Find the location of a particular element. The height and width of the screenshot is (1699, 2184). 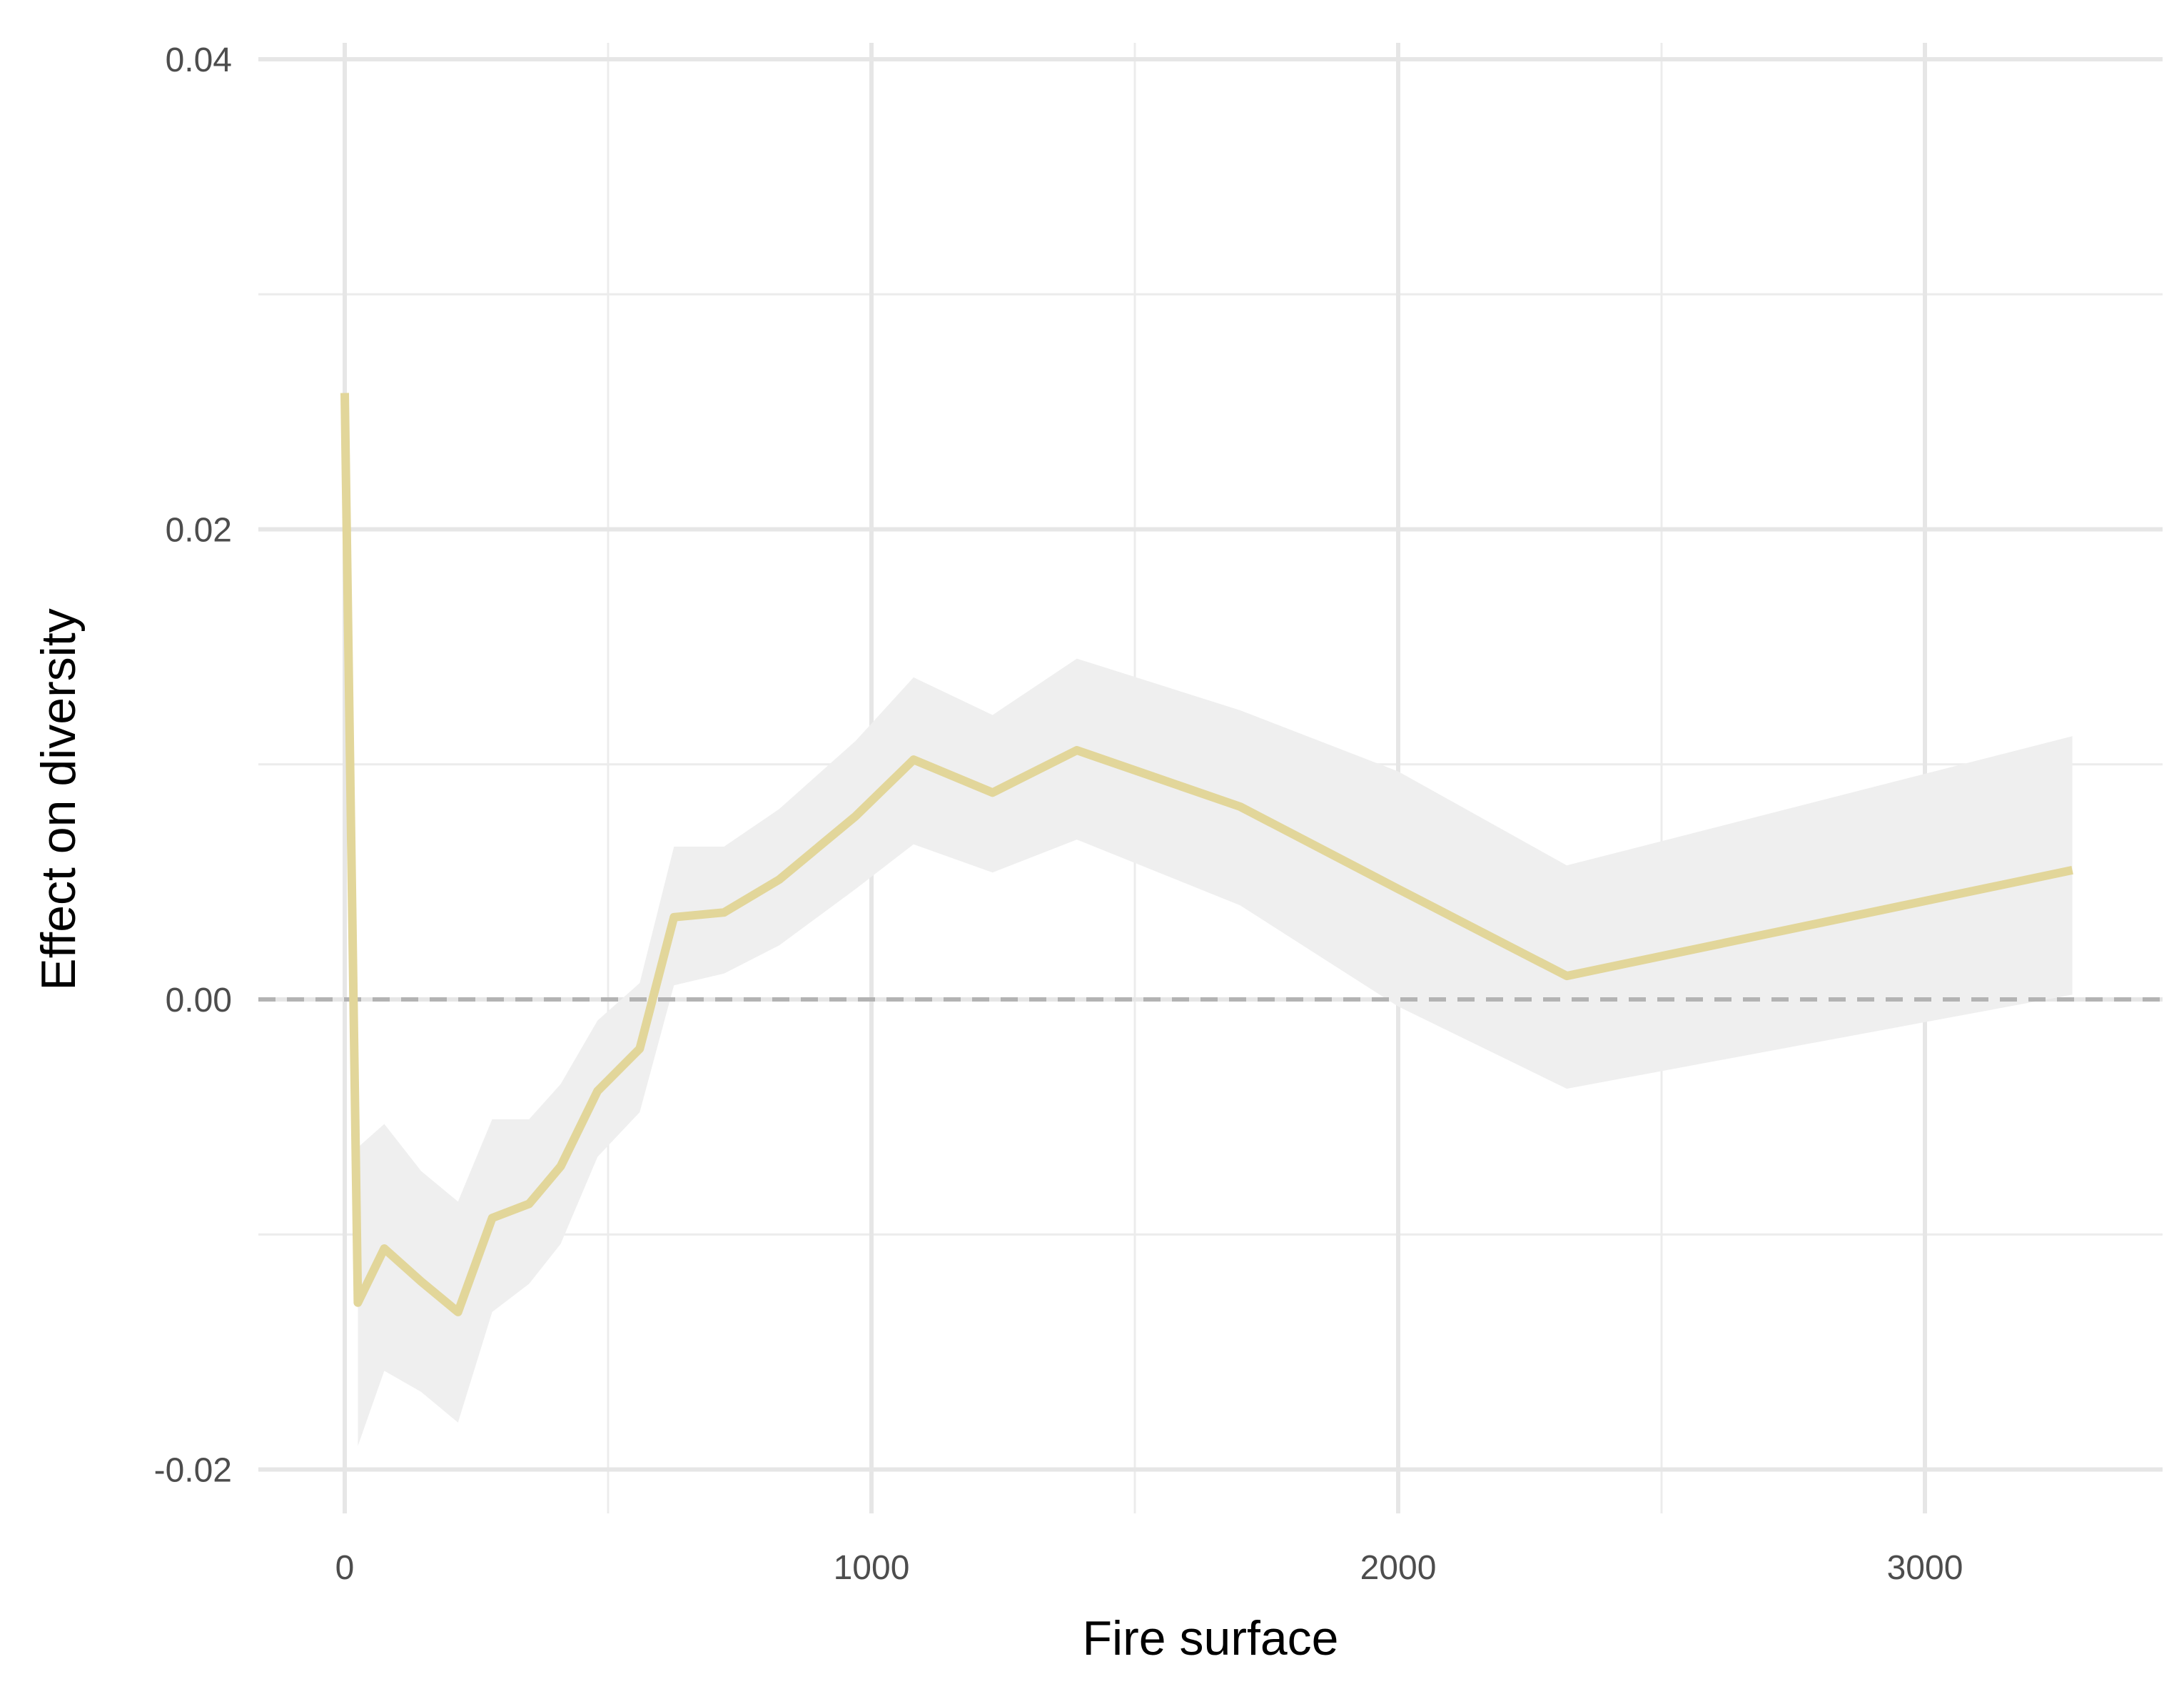

x-axis-title: Fire surface is located at coordinates (1211, 1638).